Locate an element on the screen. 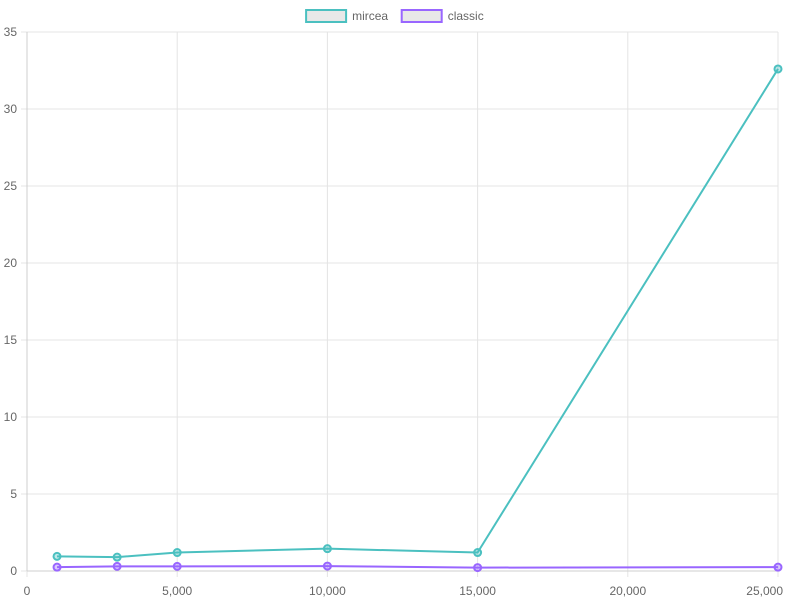 This screenshot has height=605, width=800. x-tick-label: 20,000 is located at coordinates (627, 591).